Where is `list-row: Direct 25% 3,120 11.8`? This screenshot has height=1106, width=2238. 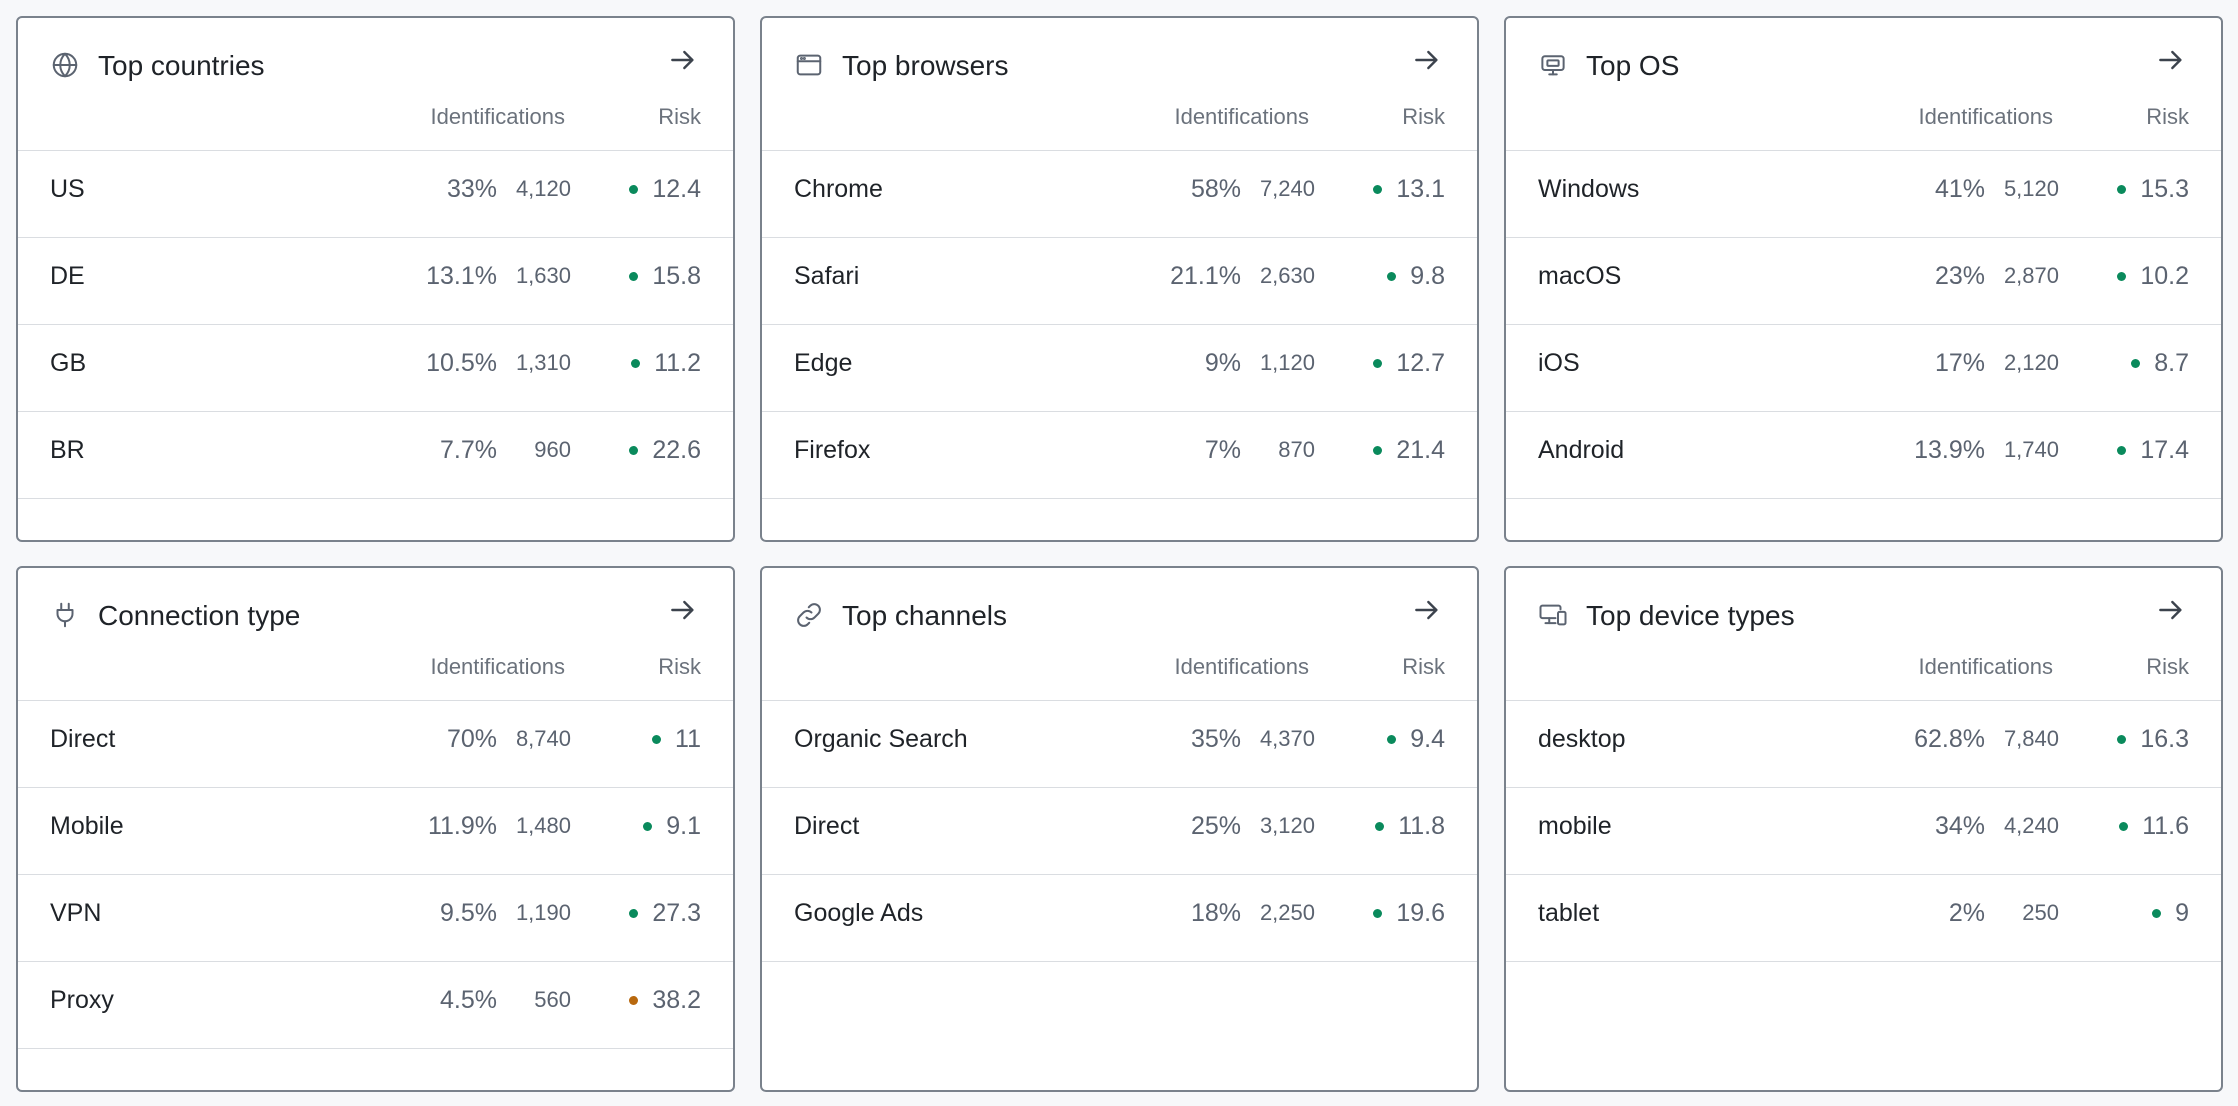 list-row: Direct 25% 3,120 11.8 is located at coordinates (1119, 831).